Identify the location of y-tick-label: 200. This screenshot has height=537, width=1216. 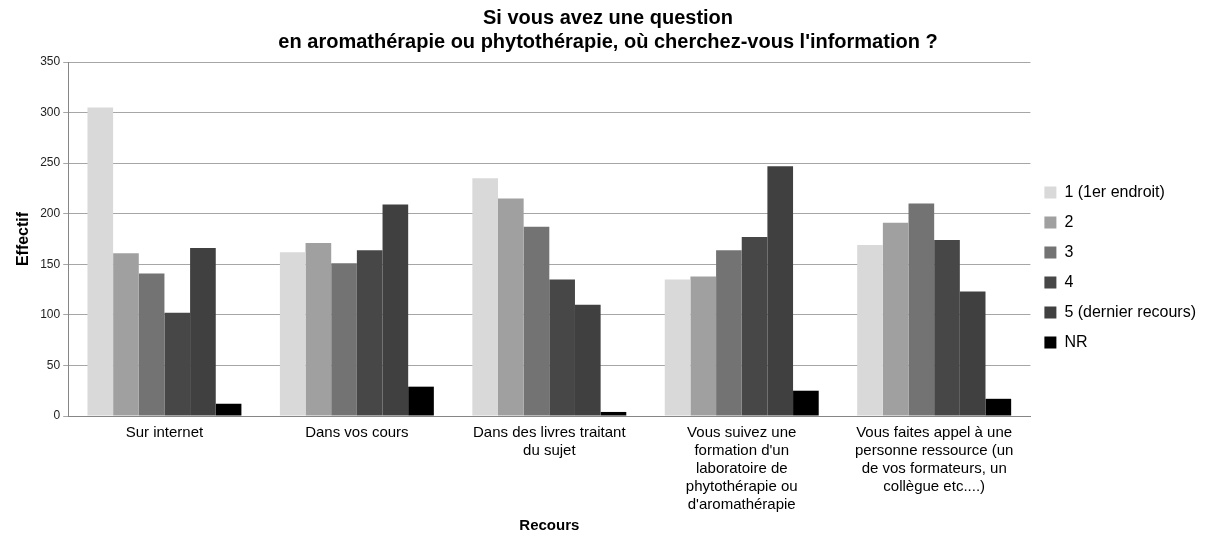
(50, 213).